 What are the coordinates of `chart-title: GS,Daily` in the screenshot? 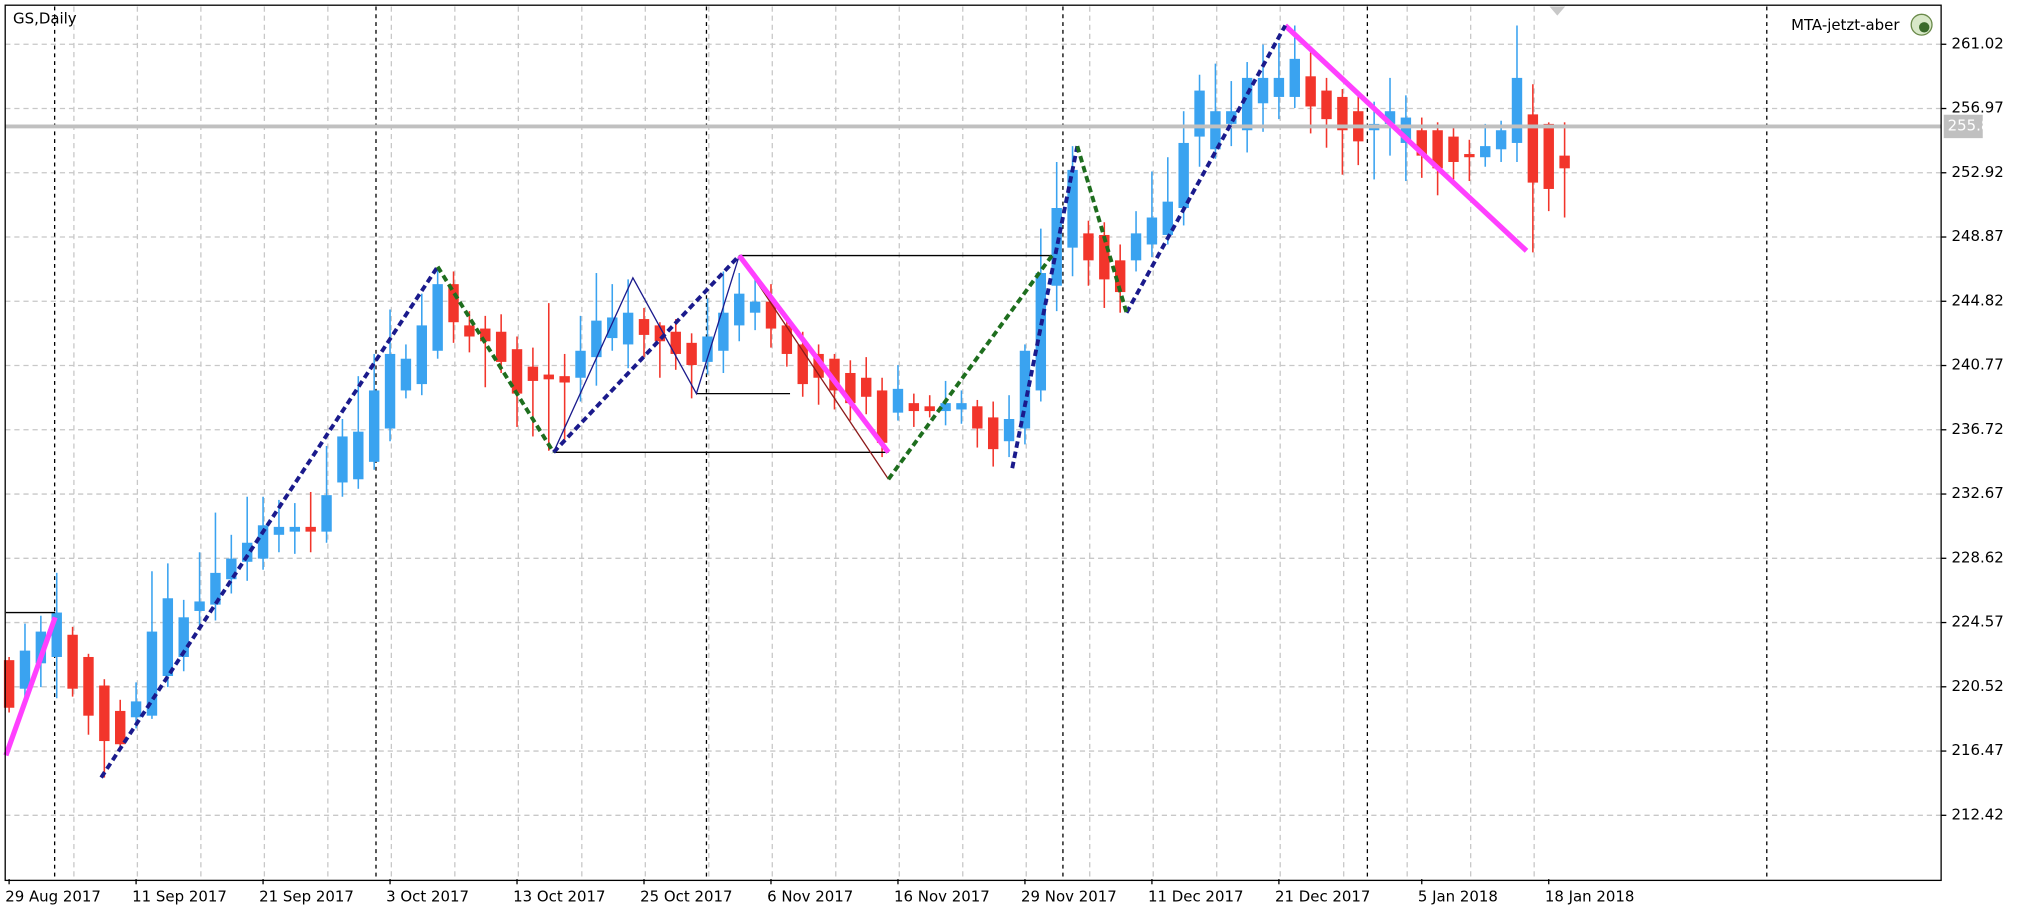 It's located at (45, 19).